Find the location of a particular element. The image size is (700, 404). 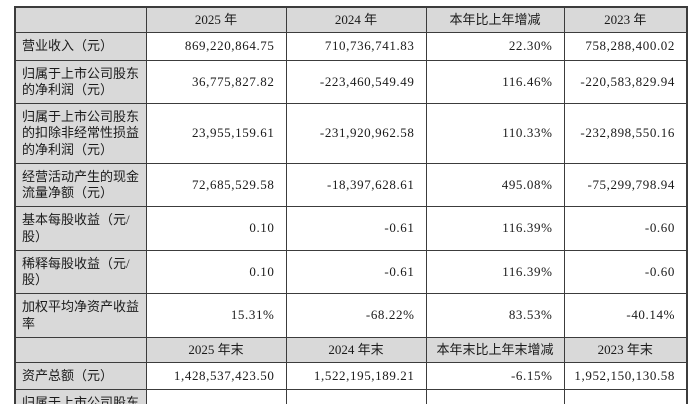

cell-value: -6.15% is located at coordinates (495, 376).